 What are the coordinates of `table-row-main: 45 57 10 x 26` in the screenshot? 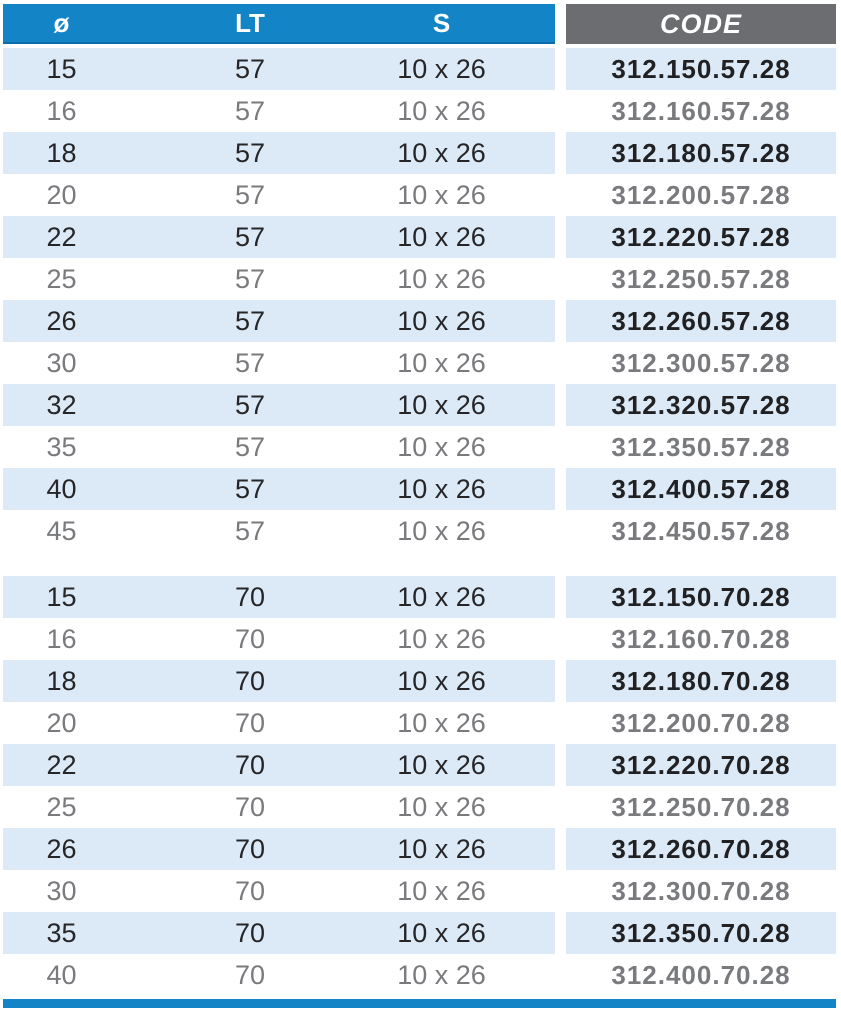 It's located at (279, 531).